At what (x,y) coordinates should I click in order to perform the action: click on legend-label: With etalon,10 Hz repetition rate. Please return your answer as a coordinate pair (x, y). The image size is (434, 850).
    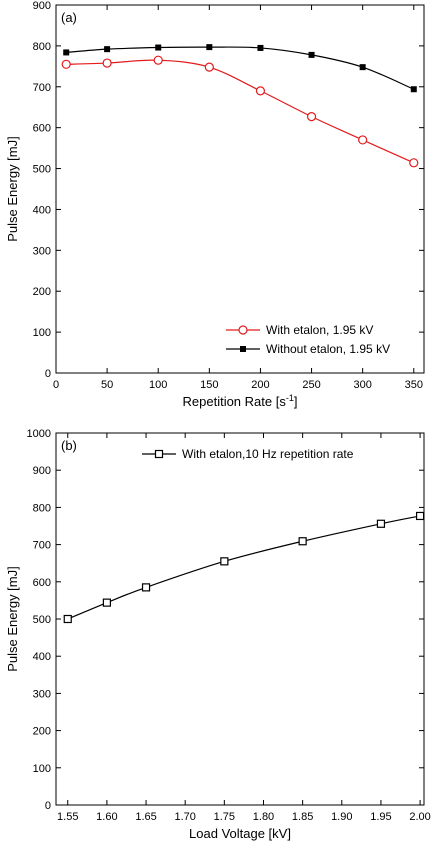
    Looking at the image, I should click on (268, 454).